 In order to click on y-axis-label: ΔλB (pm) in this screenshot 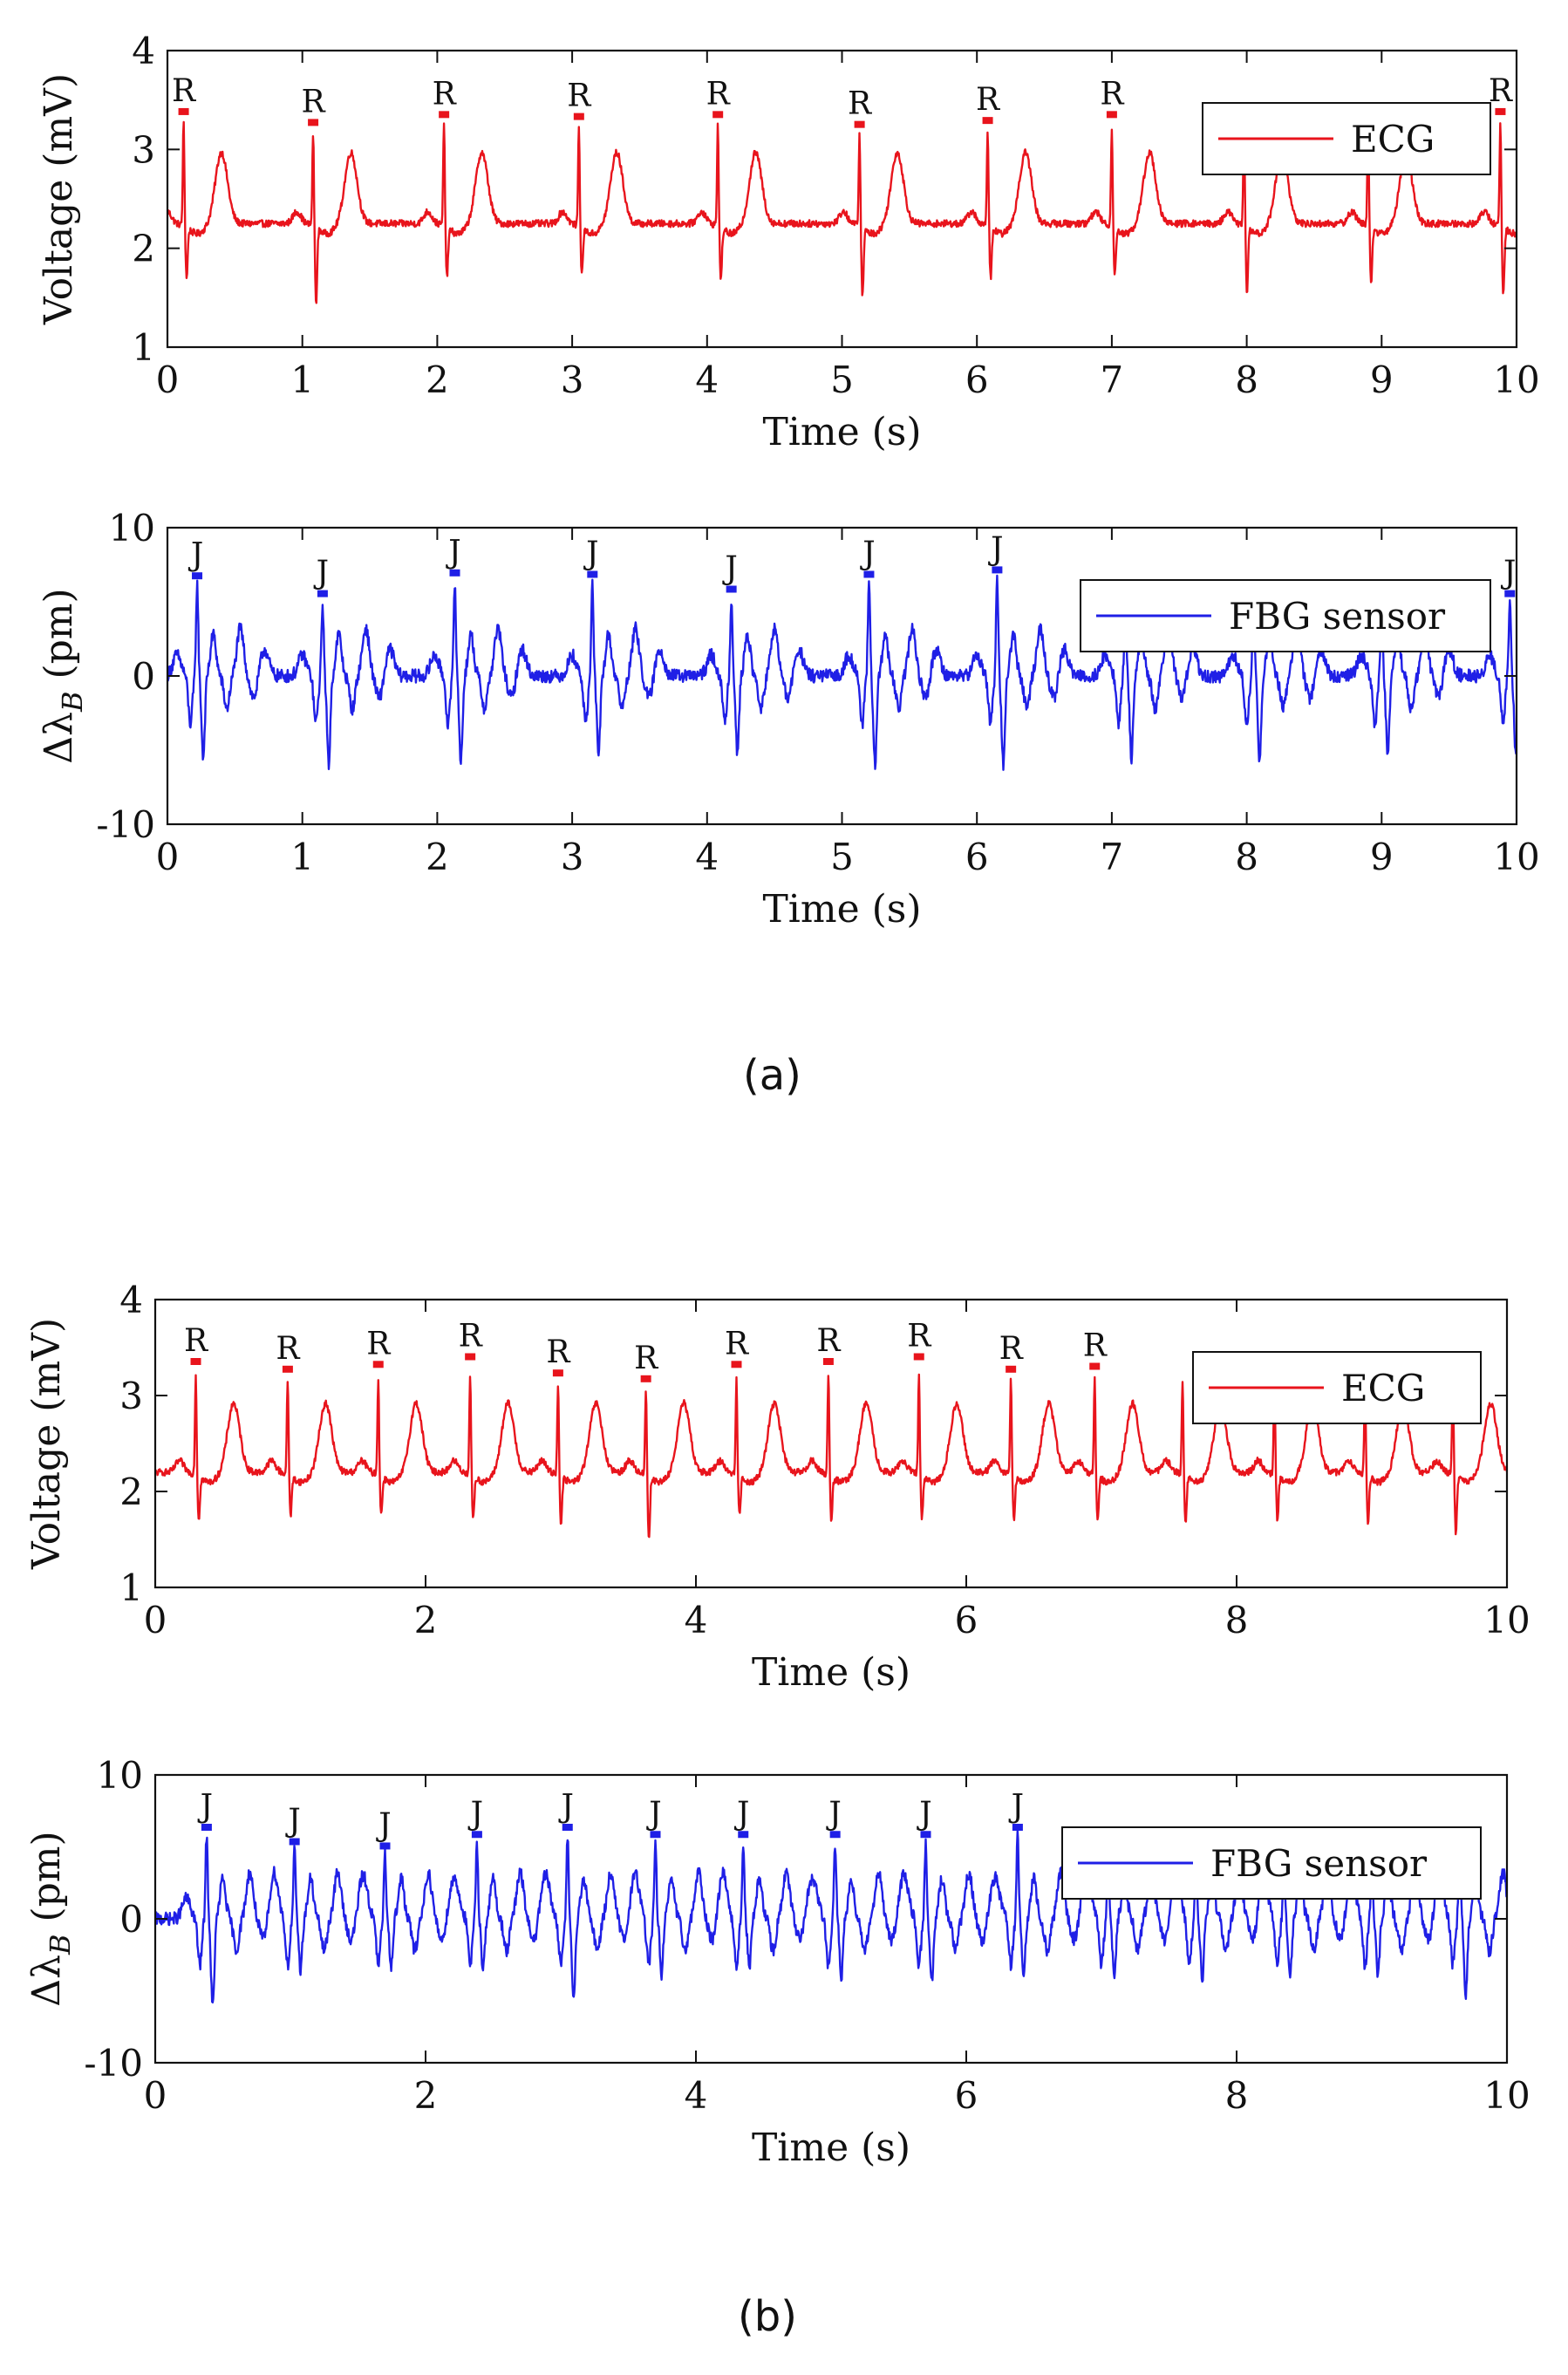, I will do `click(50, 1919)`.